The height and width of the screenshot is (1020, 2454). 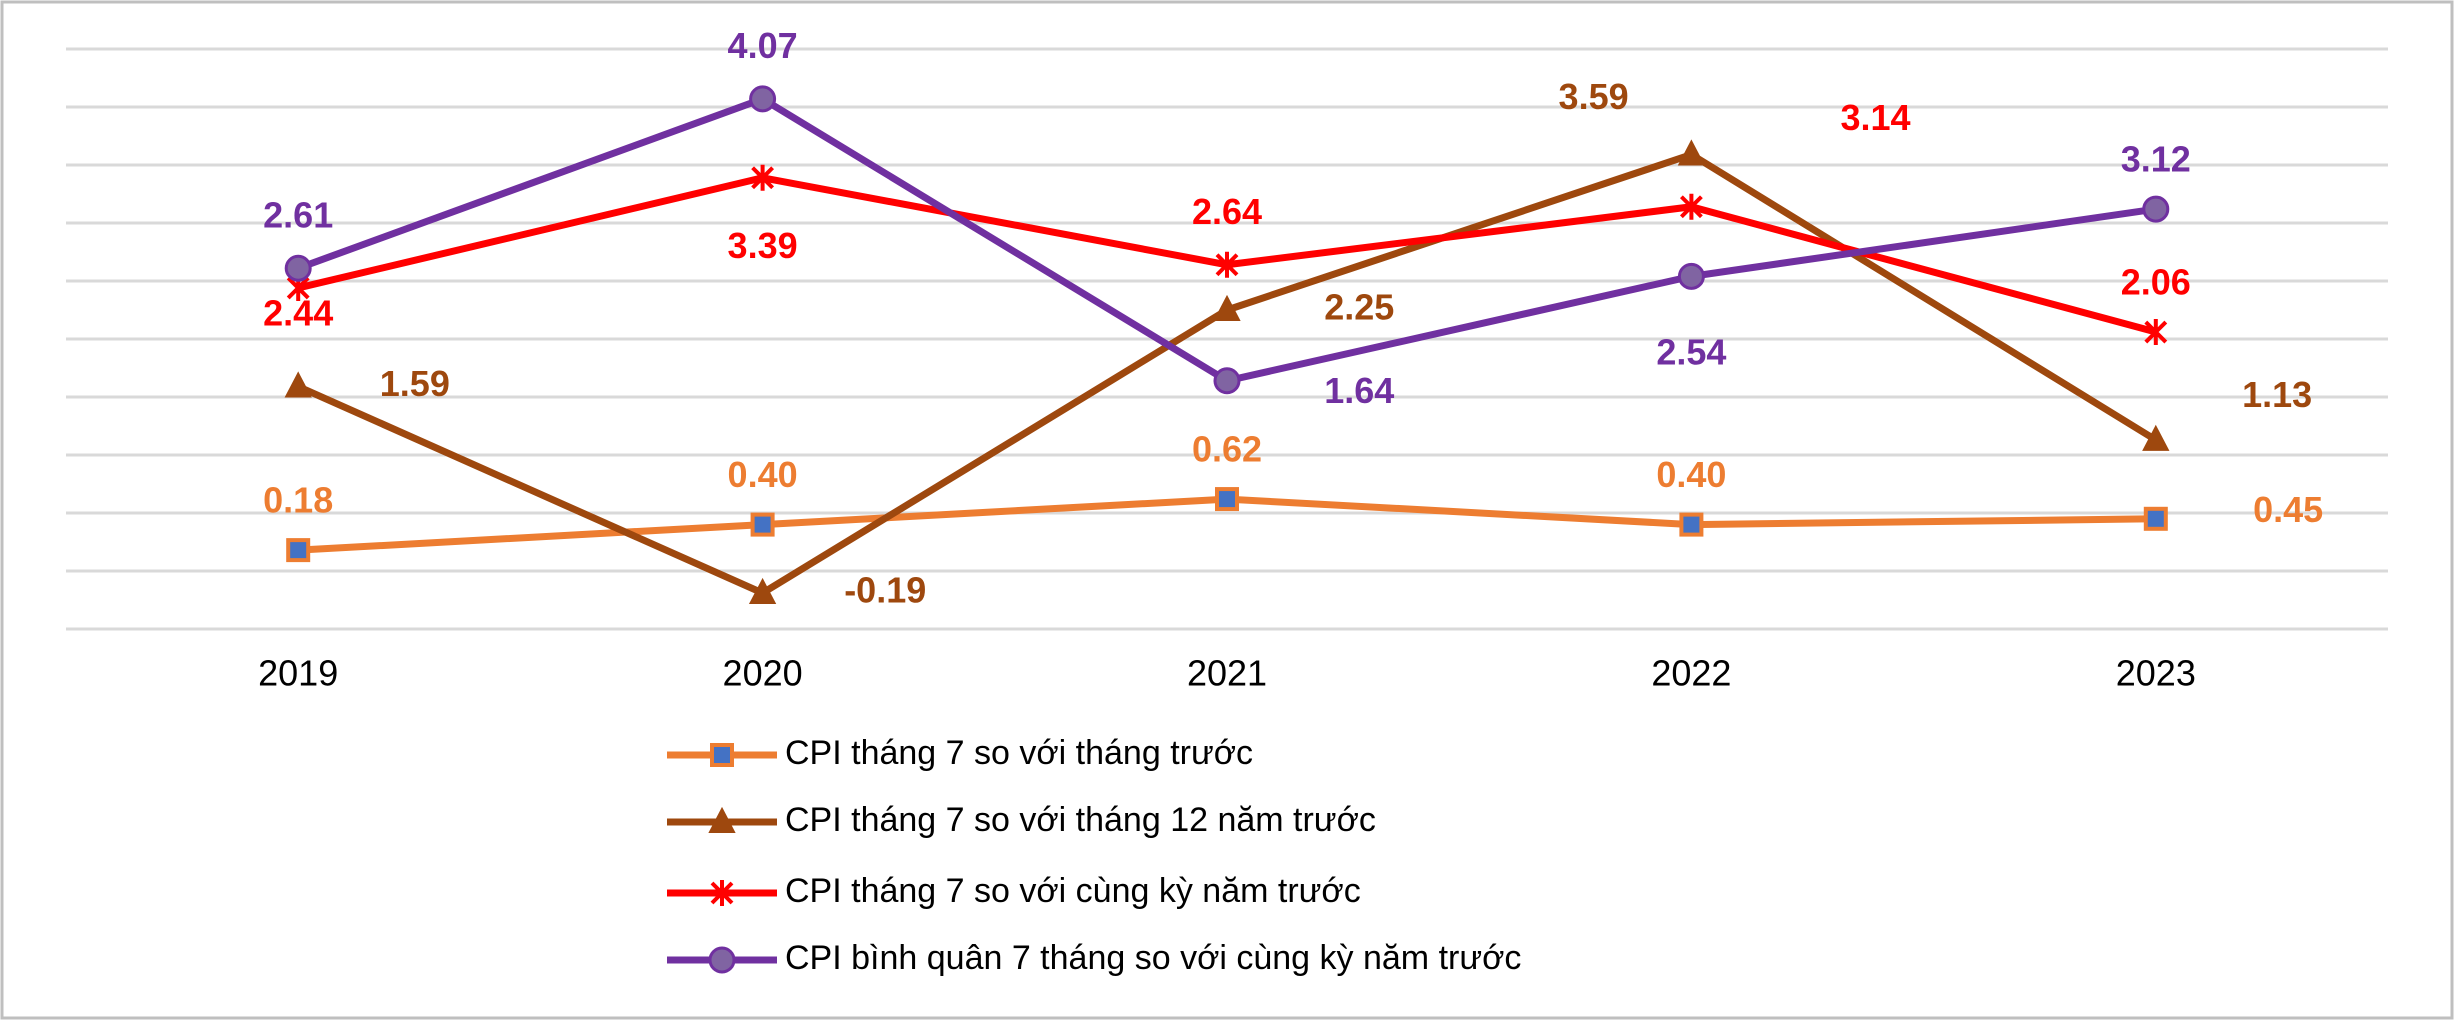 What do you see at coordinates (1073, 891) in the screenshot?
I see `legend-label: CPI tháng 7 so với cùng kỳ năm trước` at bounding box center [1073, 891].